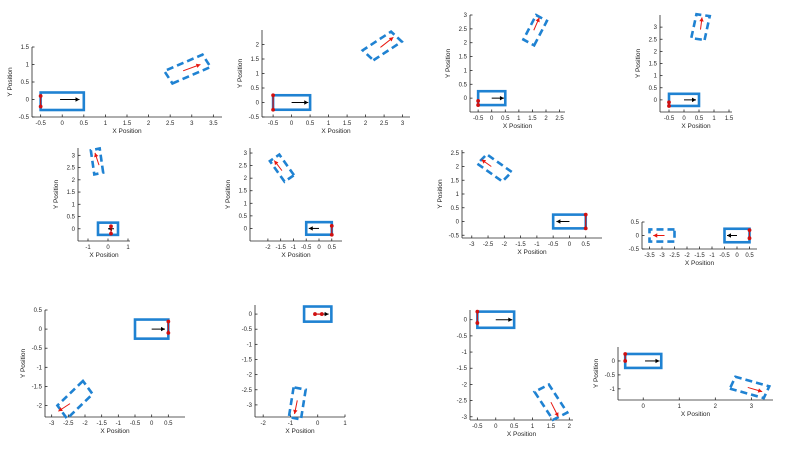 The height and width of the screenshot is (450, 800). Describe the element at coordinates (37, 387) in the screenshot. I see `y-tick-label: -1.5` at that location.